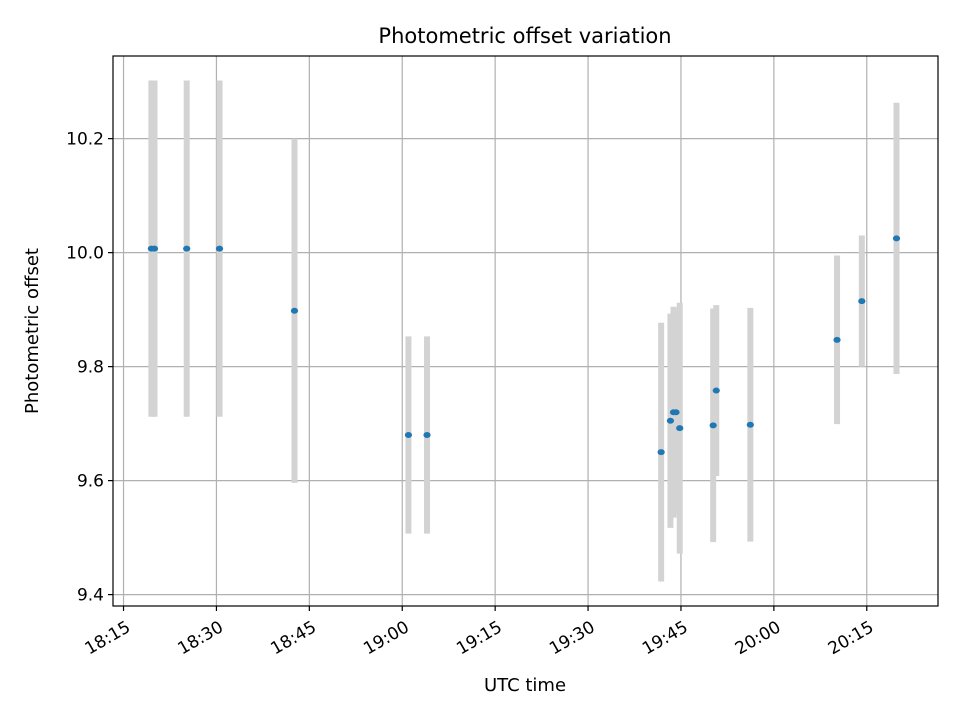 Image resolution: width=960 pixels, height=720 pixels. Describe the element at coordinates (524, 36) in the screenshot. I see `chart-title: Photometric offset variation` at that location.